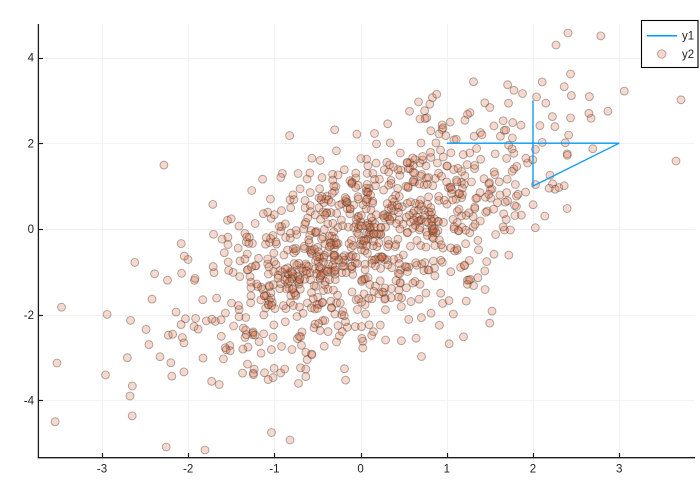 This screenshot has height=500, width=700. I want to click on svg-text: -3, so click(102, 470).